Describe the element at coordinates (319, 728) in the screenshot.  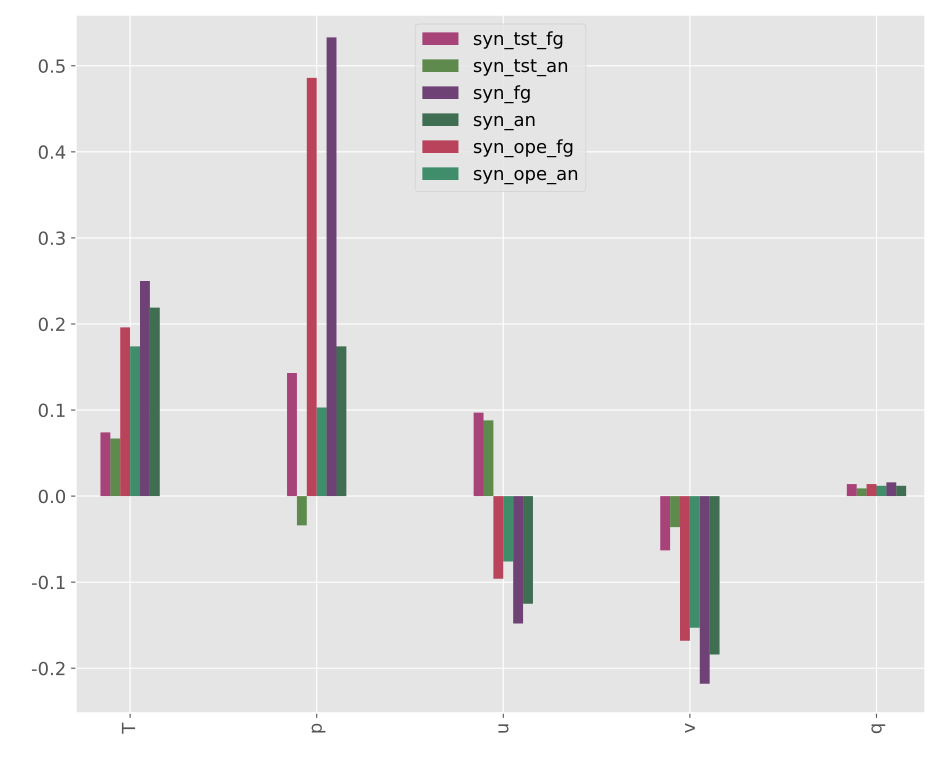
I see `x-tick-label: p` at that location.